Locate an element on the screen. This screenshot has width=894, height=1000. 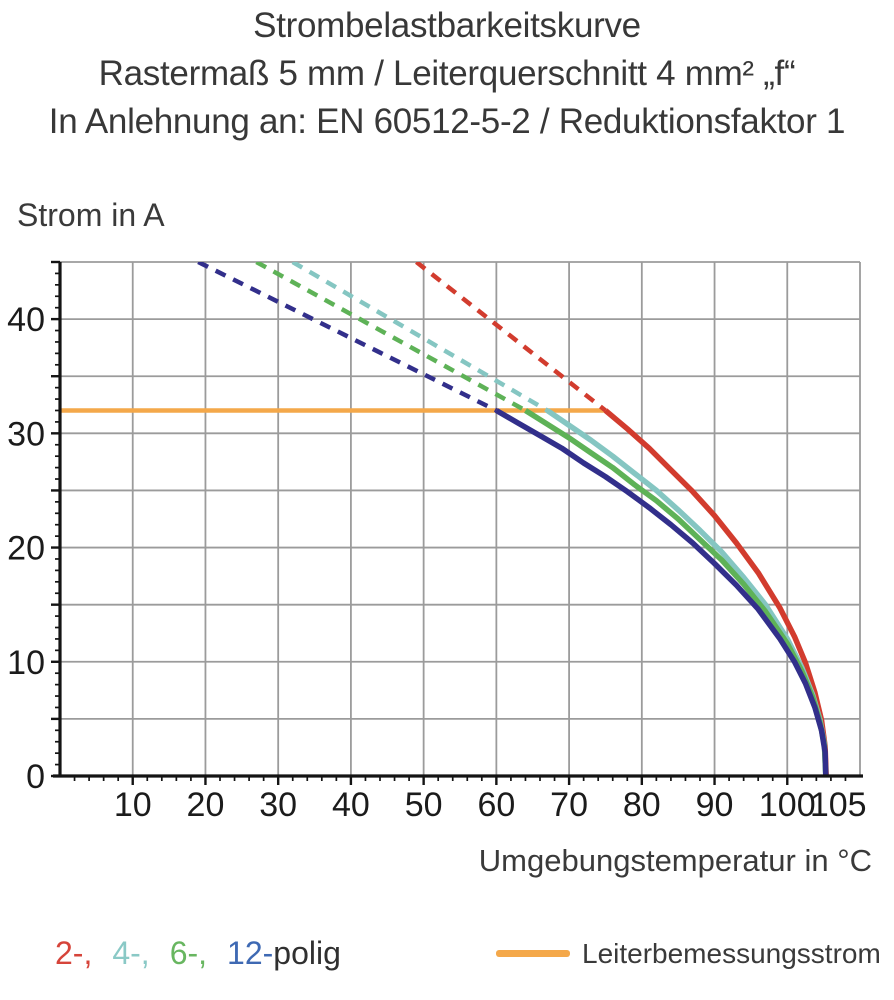
rated-current-legend: Leiterbemessungsstrom is located at coordinates (688, 954).